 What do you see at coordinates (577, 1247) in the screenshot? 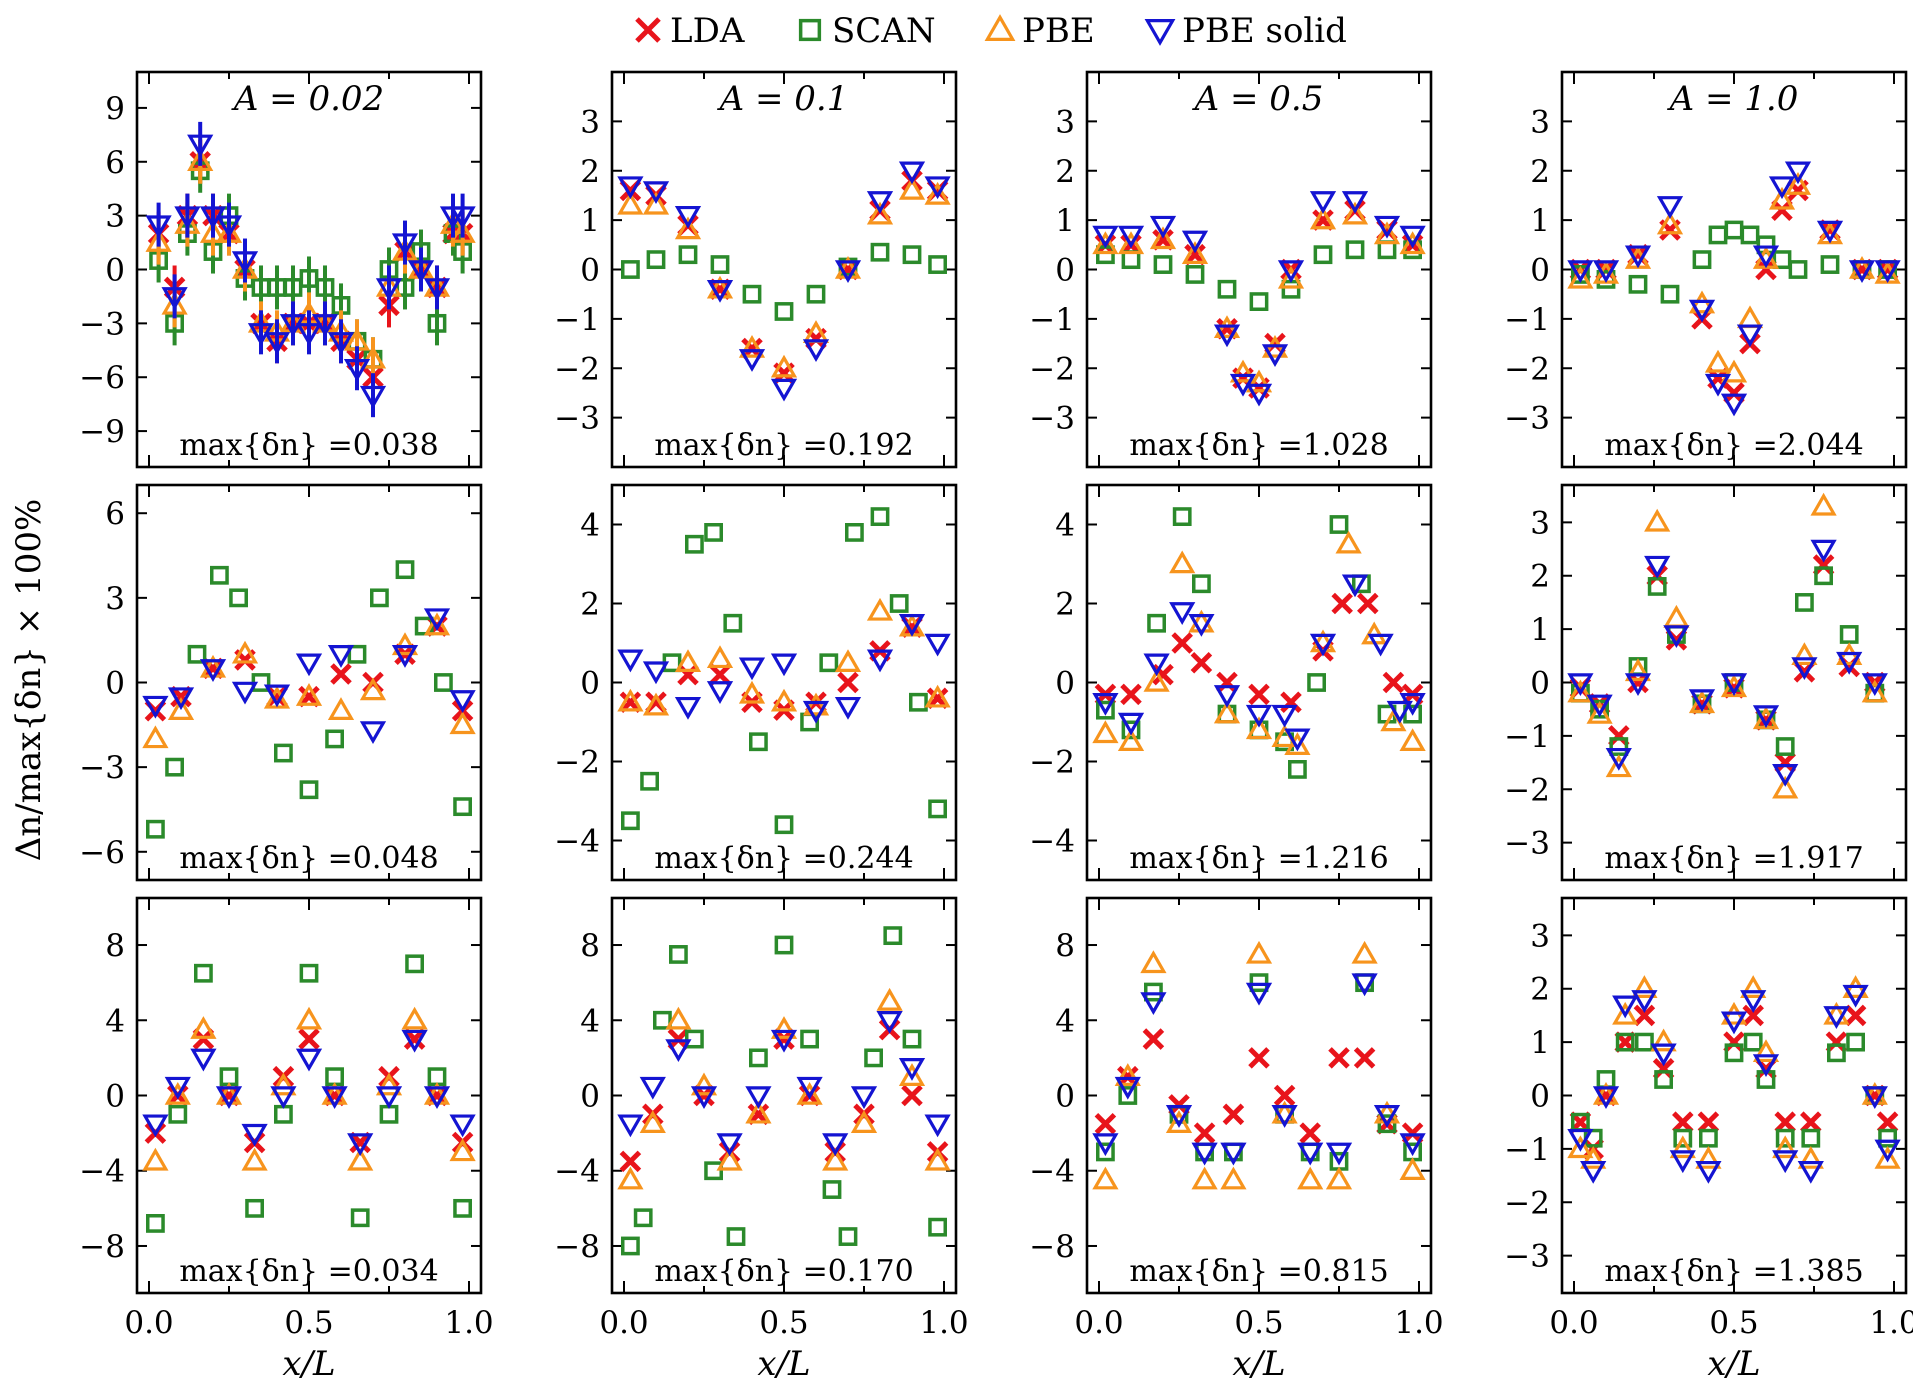
I see `y-tick-label: −8` at bounding box center [577, 1247].